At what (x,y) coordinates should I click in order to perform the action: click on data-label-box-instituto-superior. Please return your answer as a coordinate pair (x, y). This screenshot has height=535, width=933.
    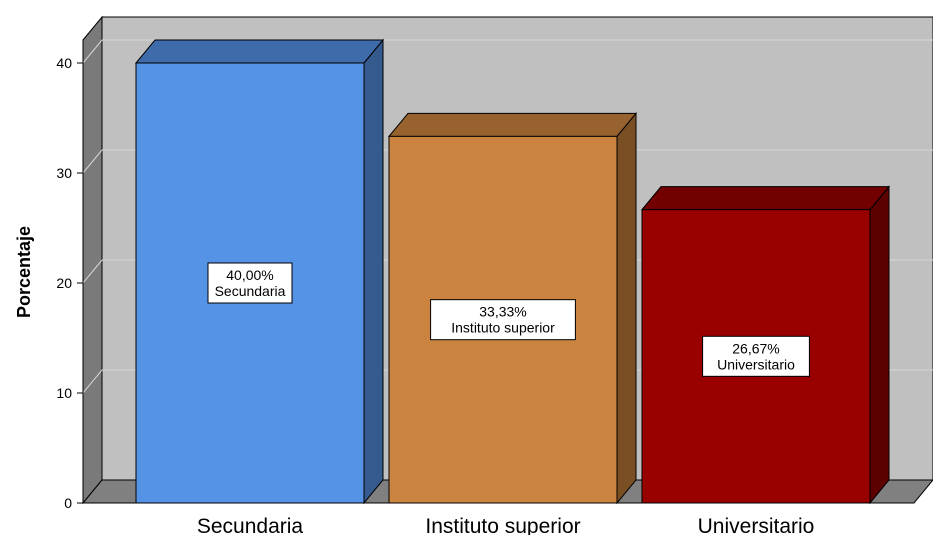
    Looking at the image, I should click on (503, 320).